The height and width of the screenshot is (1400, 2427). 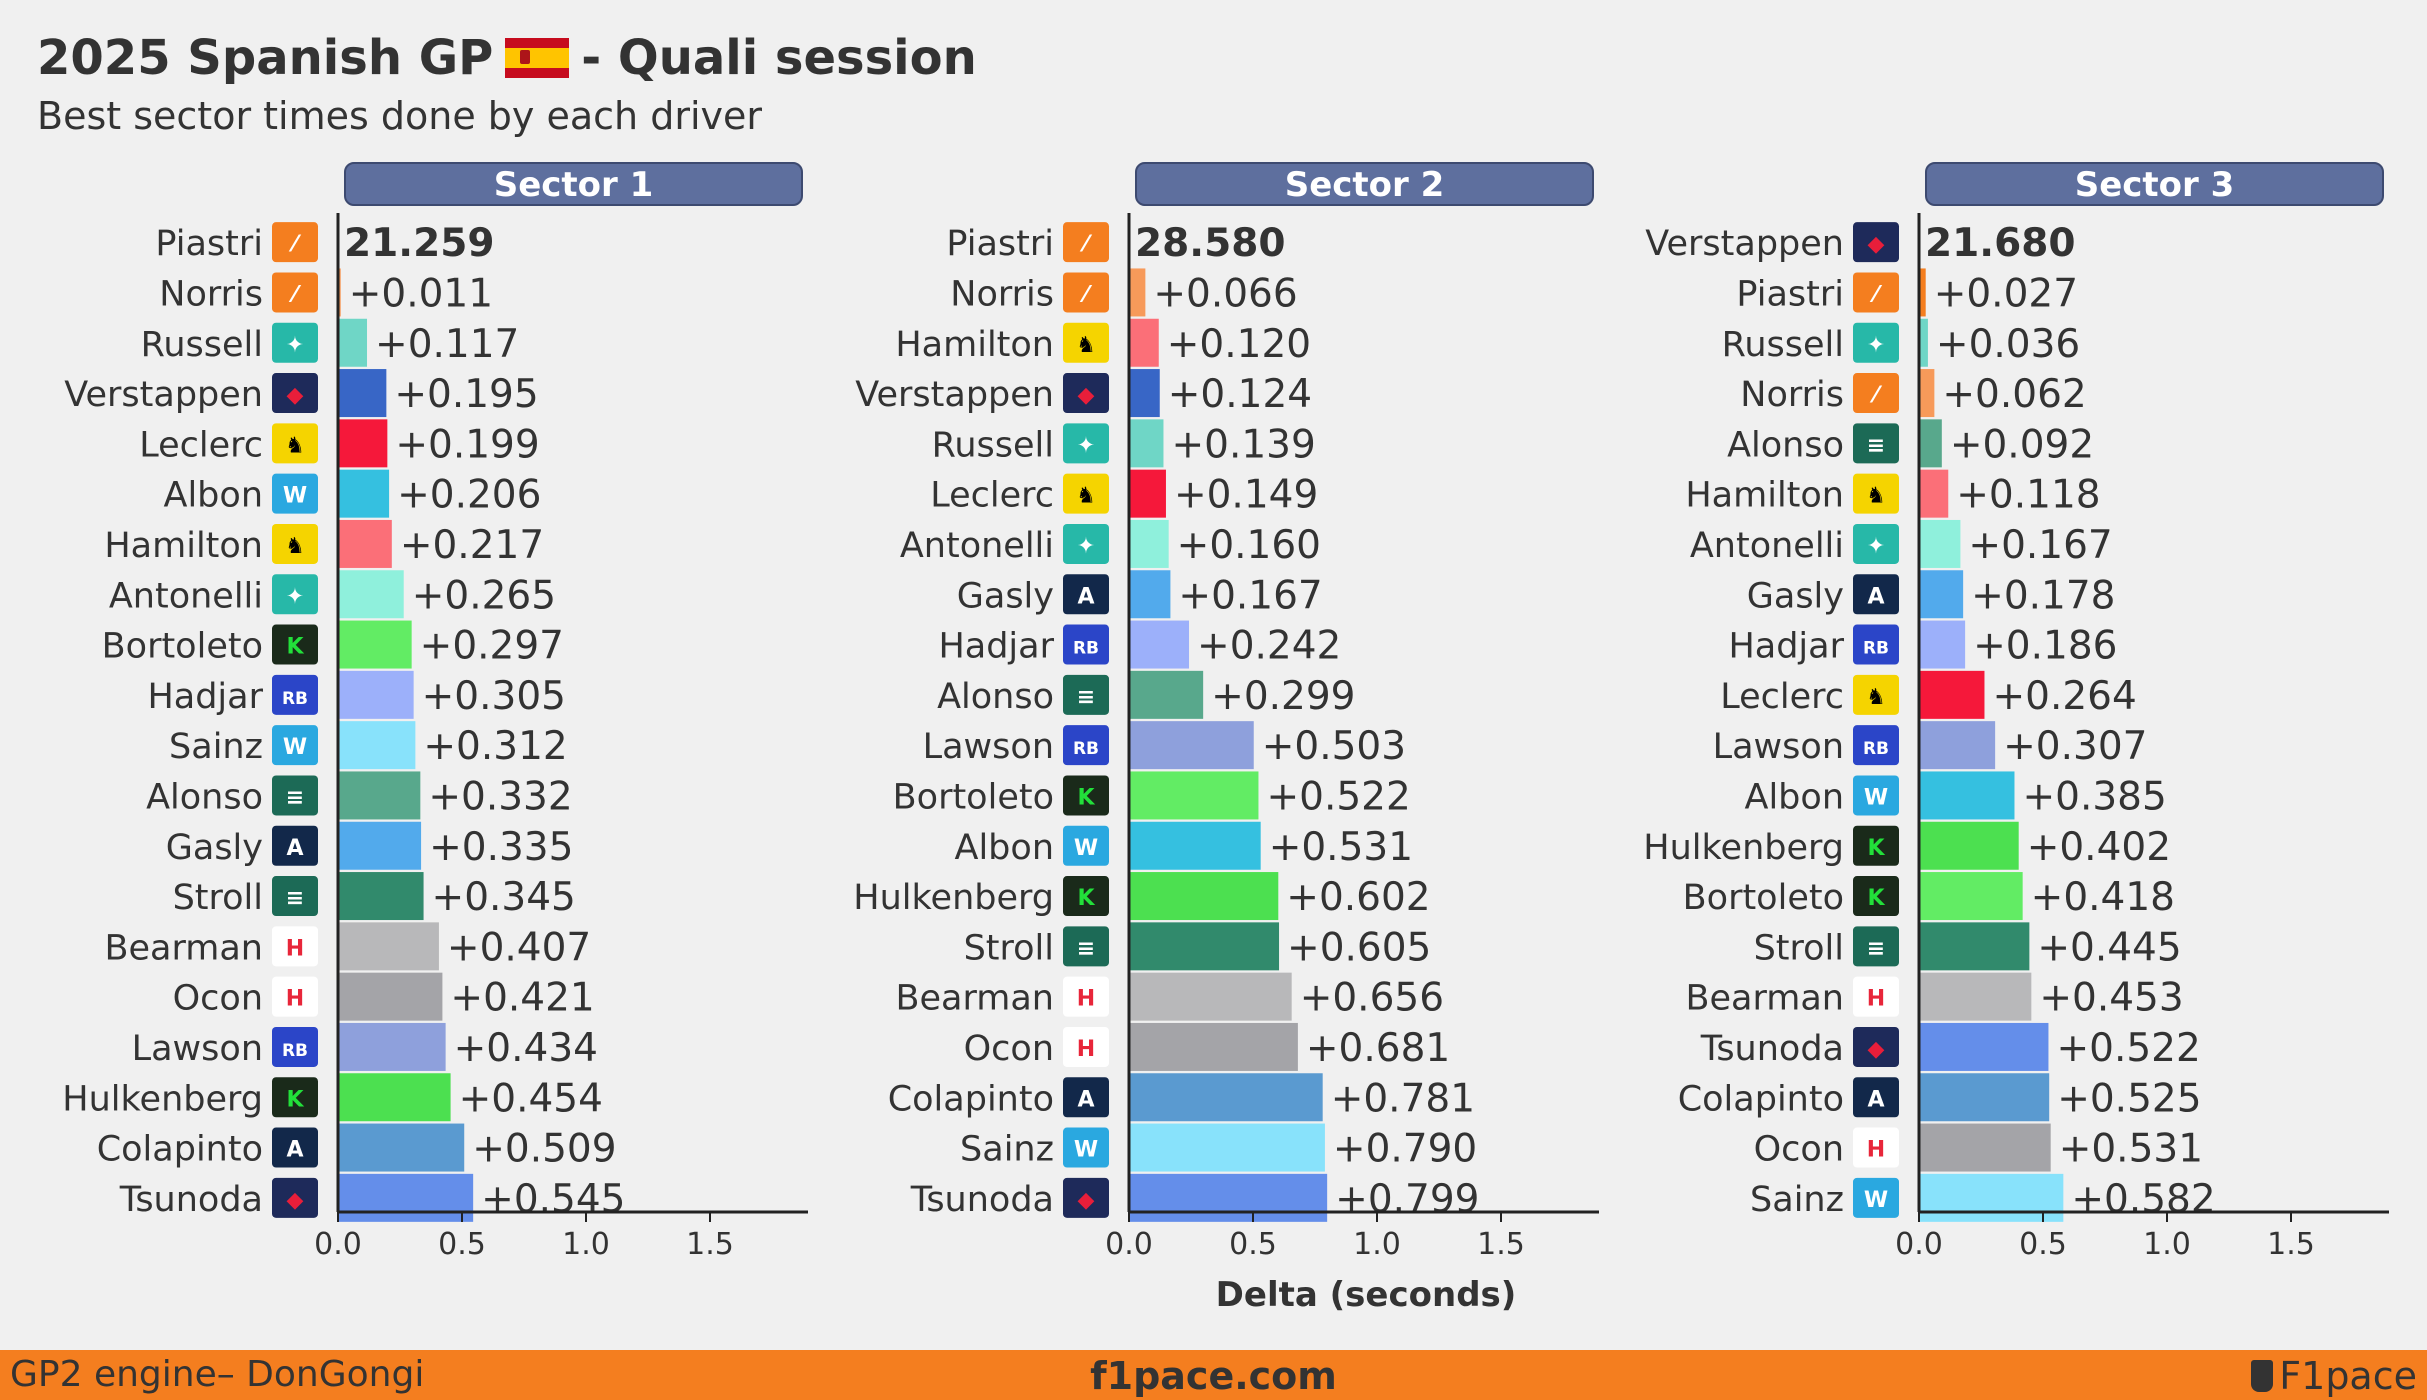 What do you see at coordinates (1403, 1098) in the screenshot?
I see `delta-label: +0.781` at bounding box center [1403, 1098].